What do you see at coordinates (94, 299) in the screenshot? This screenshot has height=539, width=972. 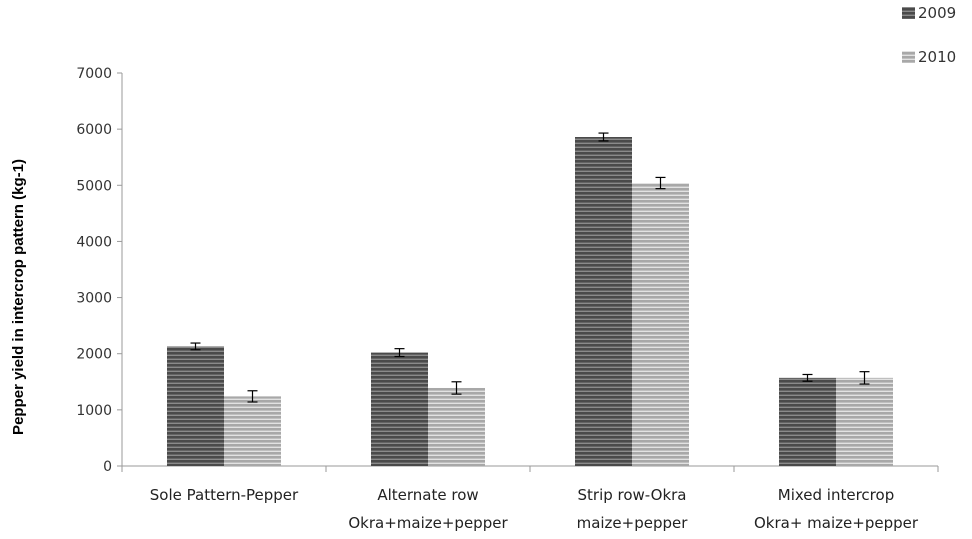 I see `y-tick-label: 3000` at bounding box center [94, 299].